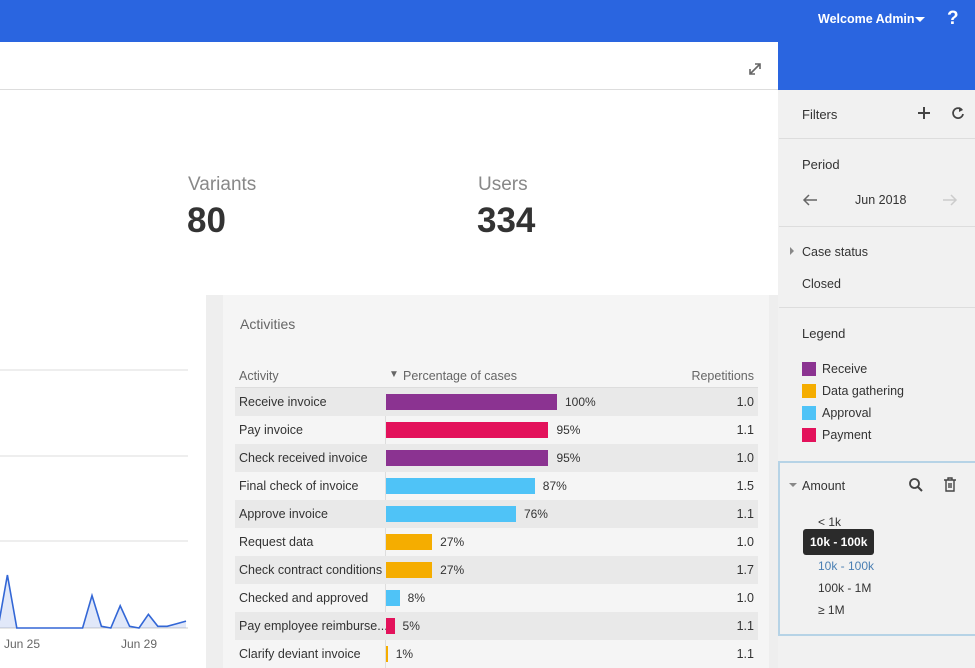 Image resolution: width=975 pixels, height=668 pixels. I want to click on line, so click(93, 601).